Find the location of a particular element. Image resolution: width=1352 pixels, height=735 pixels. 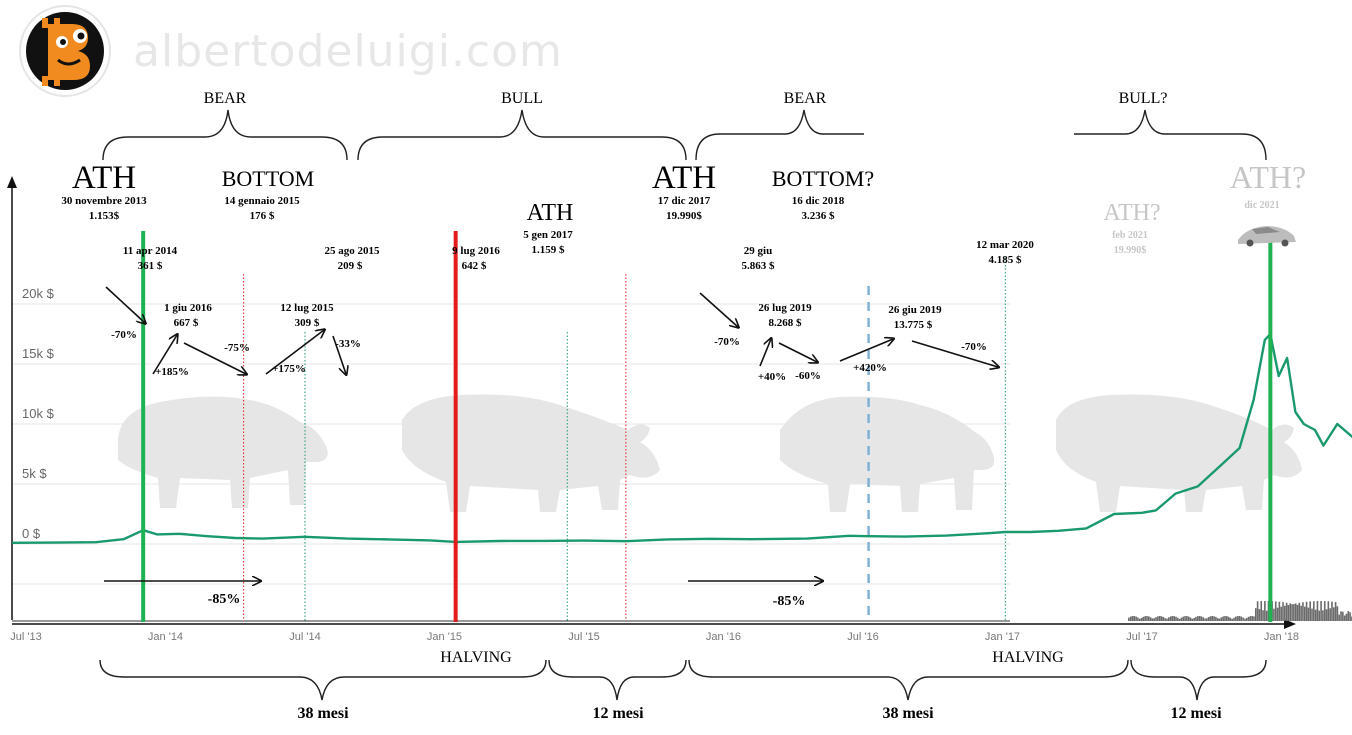

event-price: 176 $ is located at coordinates (262, 216).